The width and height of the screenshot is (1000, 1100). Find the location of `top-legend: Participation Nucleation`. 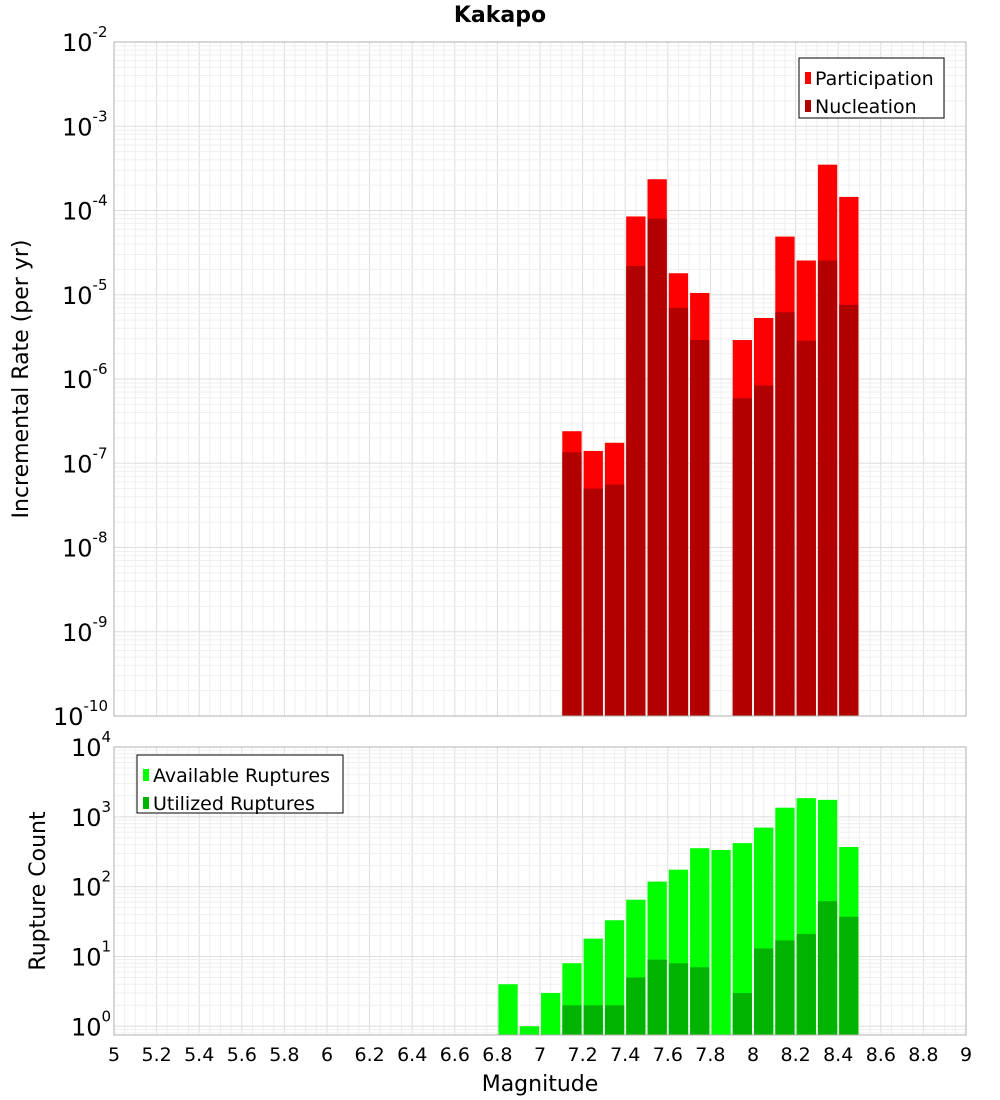

top-legend: Participation Nucleation is located at coordinates (871, 88).